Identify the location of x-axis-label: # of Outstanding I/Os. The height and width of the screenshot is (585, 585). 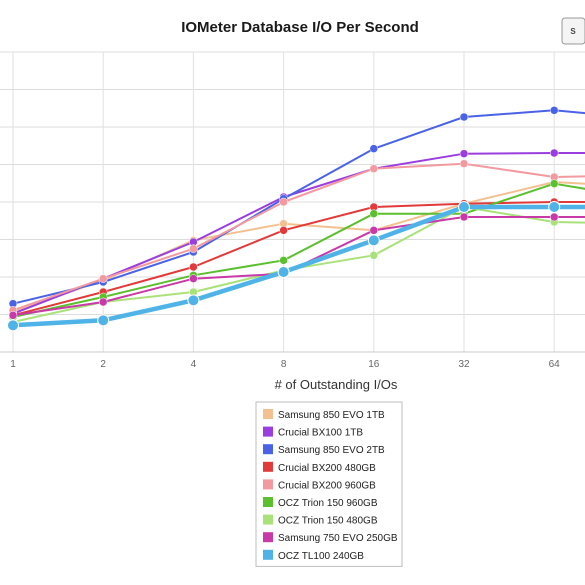
(336, 384).